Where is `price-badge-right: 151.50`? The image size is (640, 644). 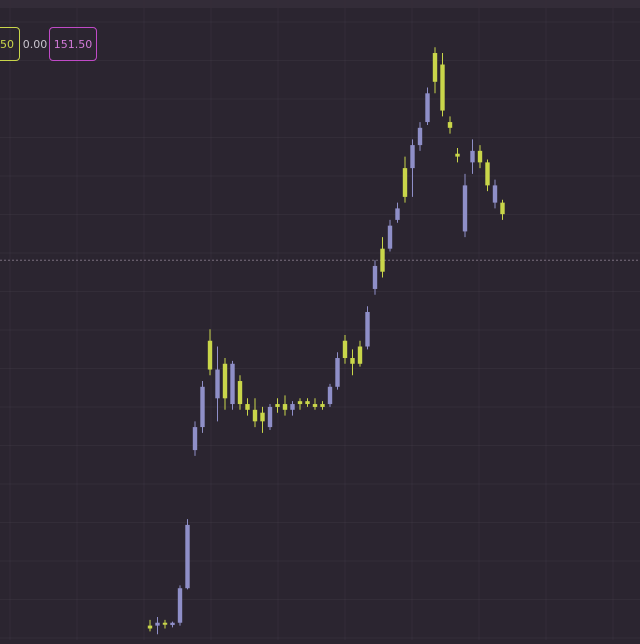 price-badge-right: 151.50 is located at coordinates (73, 44).